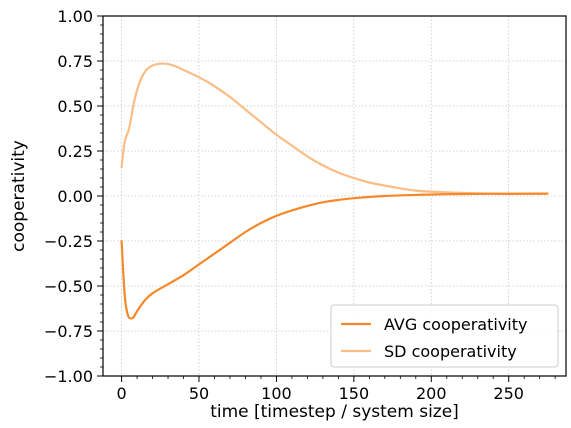 Image resolution: width=571 pixels, height=428 pixels. What do you see at coordinates (75, 151) in the screenshot?
I see `y-tick-label: 0.25` at bounding box center [75, 151].